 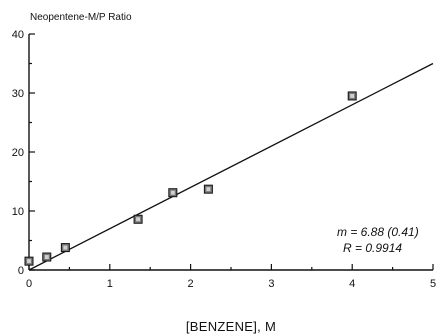 I want to click on x-ticks-group: 0 1 2 3 4 5, so click(x=231, y=277).